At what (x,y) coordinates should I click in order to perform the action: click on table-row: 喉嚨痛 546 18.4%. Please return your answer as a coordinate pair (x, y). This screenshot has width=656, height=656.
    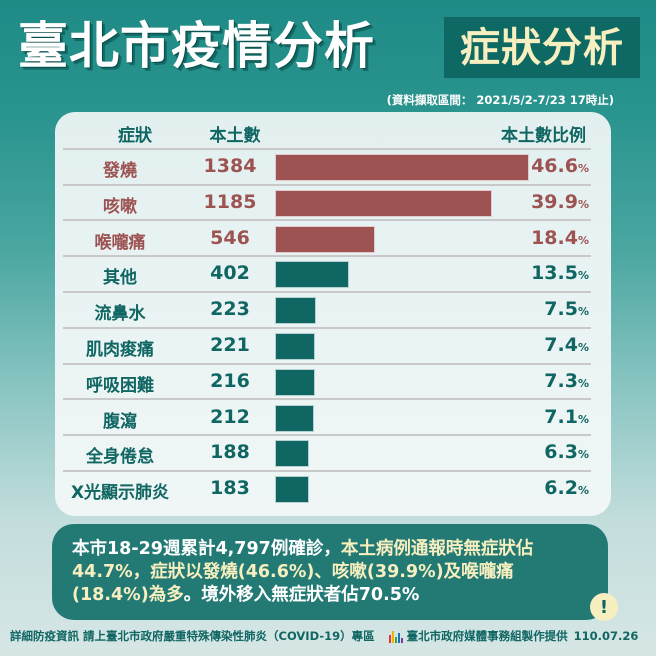
    Looking at the image, I should click on (333, 239).